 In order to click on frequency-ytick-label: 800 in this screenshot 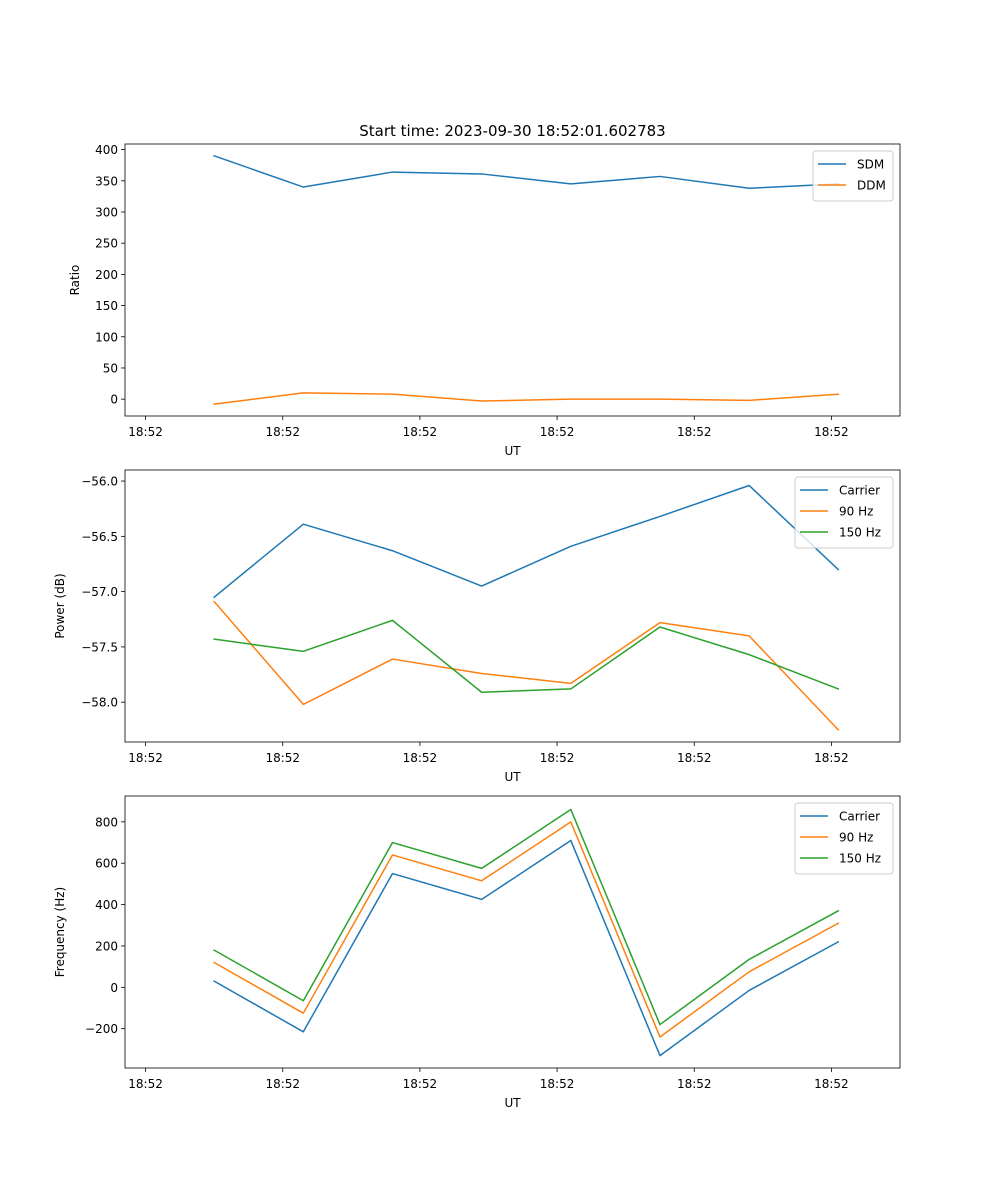, I will do `click(106, 822)`.